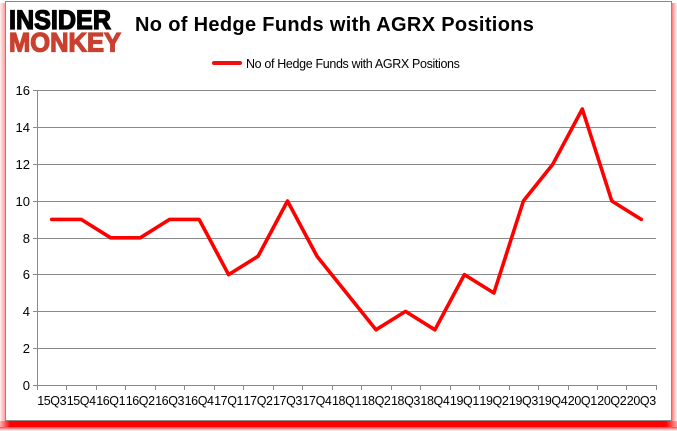 The height and width of the screenshot is (431, 677). Describe the element at coordinates (317, 401) in the screenshot. I see `svg-text: 17Q4` at that location.